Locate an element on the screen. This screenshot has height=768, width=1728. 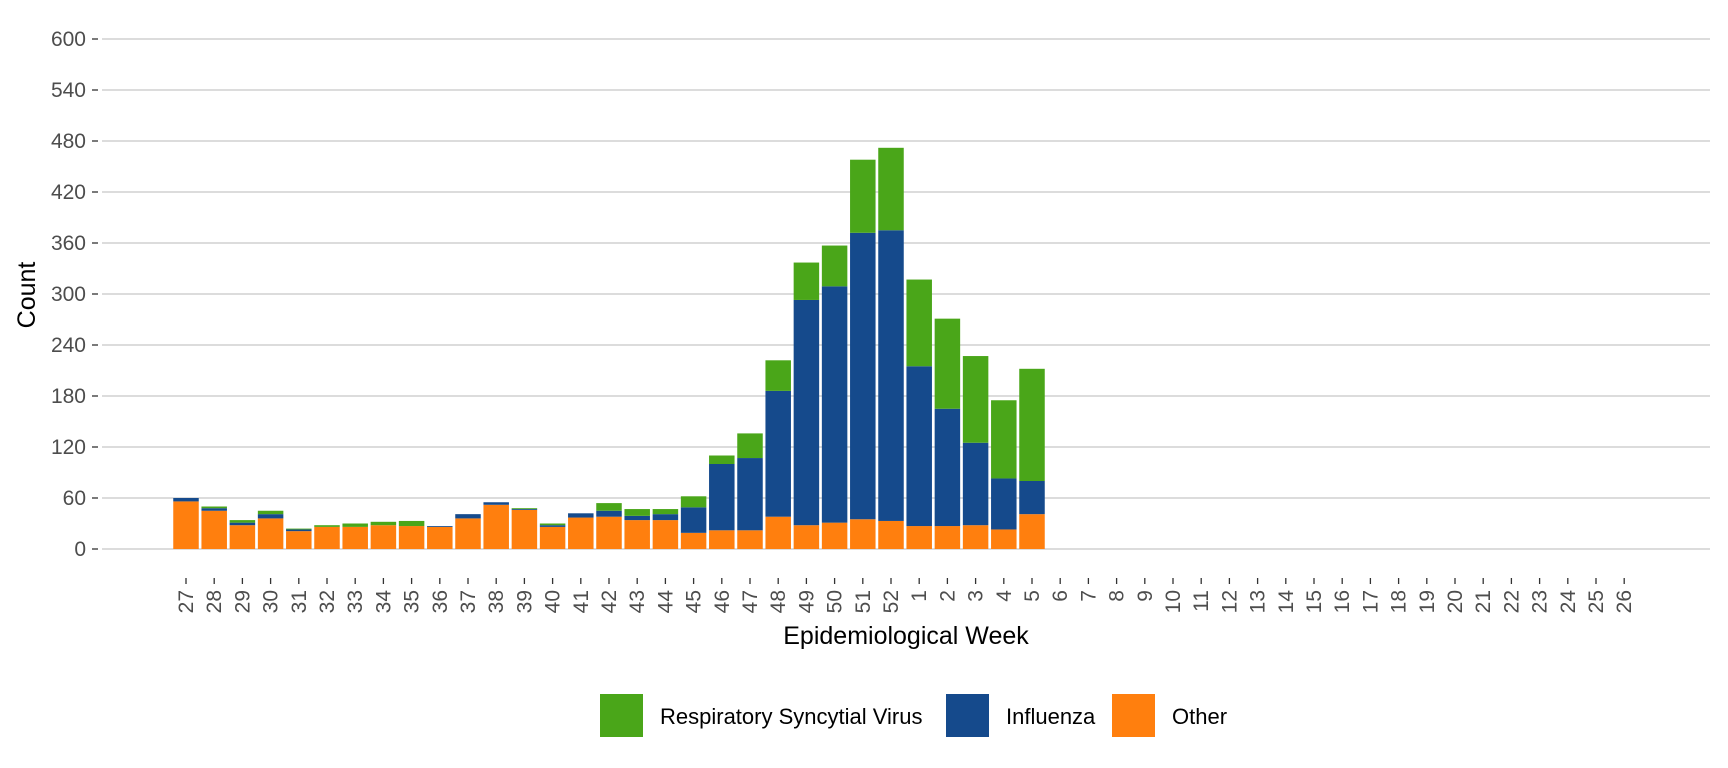
y-tick-label: 540 is located at coordinates (68, 90).